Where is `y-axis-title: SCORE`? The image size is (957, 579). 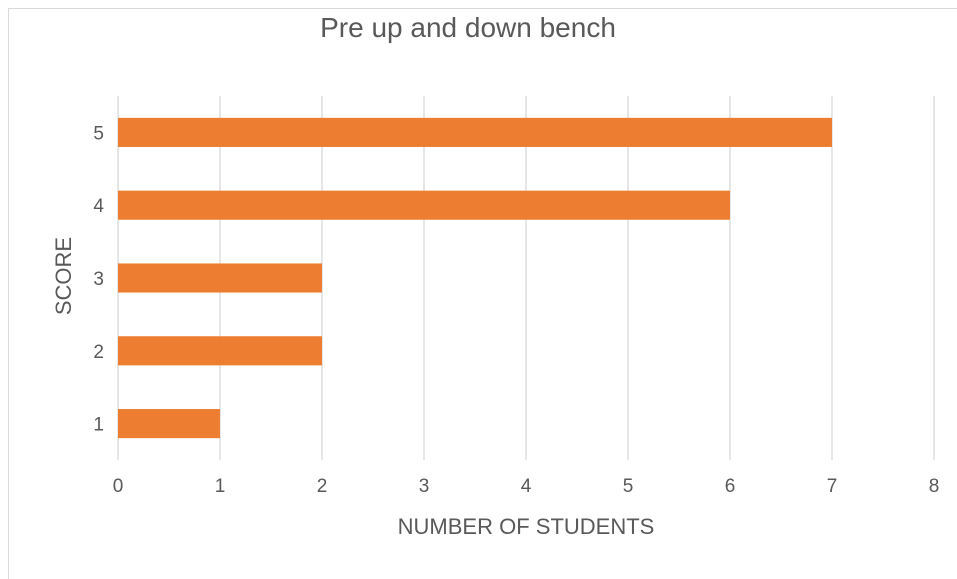
y-axis-title: SCORE is located at coordinates (63, 276).